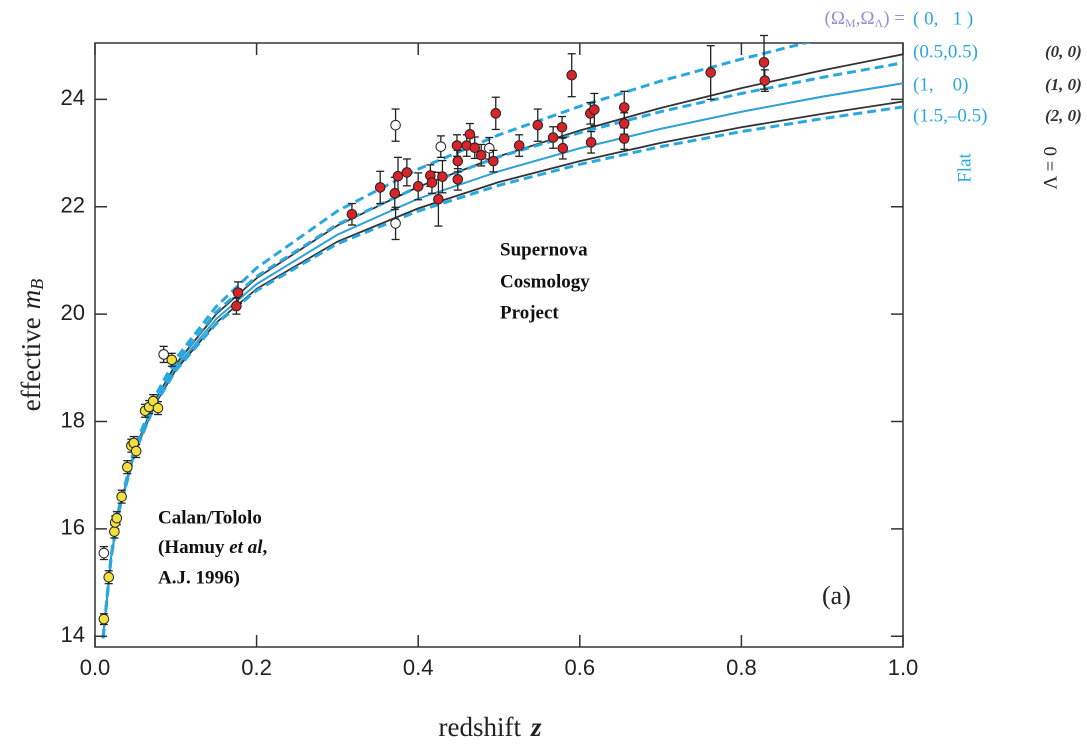 The width and height of the screenshot is (1087, 744). What do you see at coordinates (903, 667) in the screenshot?
I see `x-tick-label: 1.0` at bounding box center [903, 667].